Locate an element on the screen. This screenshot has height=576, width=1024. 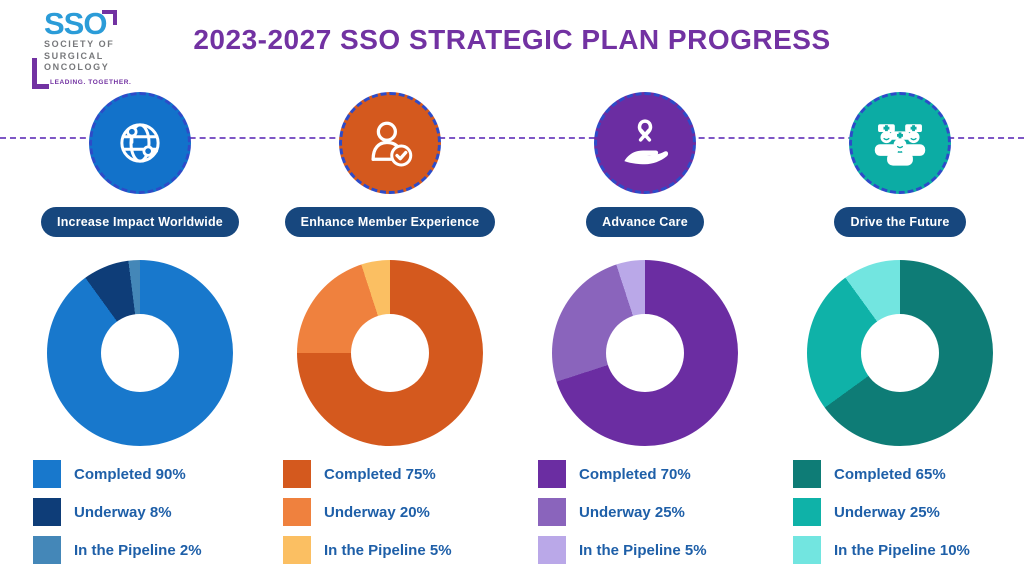
logo-line-3: ONCOLOGY is located at coordinates (77, 67).